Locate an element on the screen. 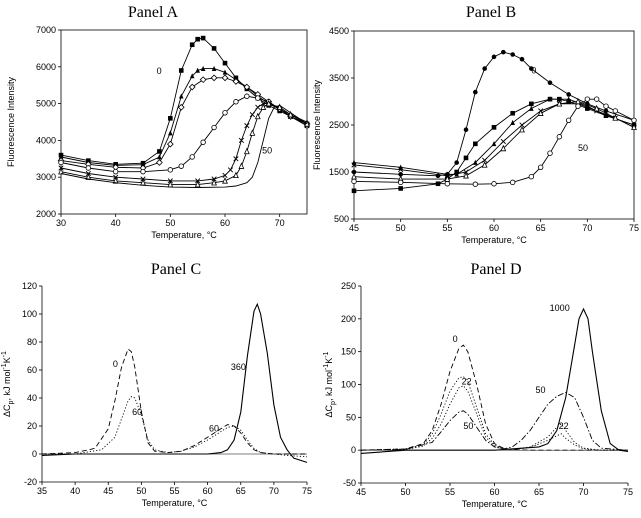  y-tick-label: -50 is located at coordinates (349, 483).